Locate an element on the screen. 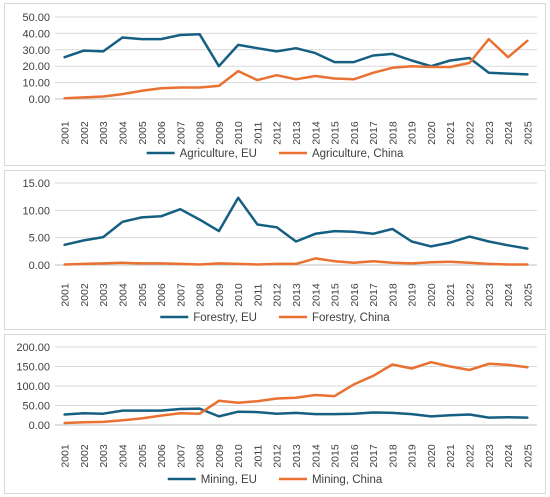 This screenshot has height=497, width=550. agriculture-series-line-eu is located at coordinates (296, 54).